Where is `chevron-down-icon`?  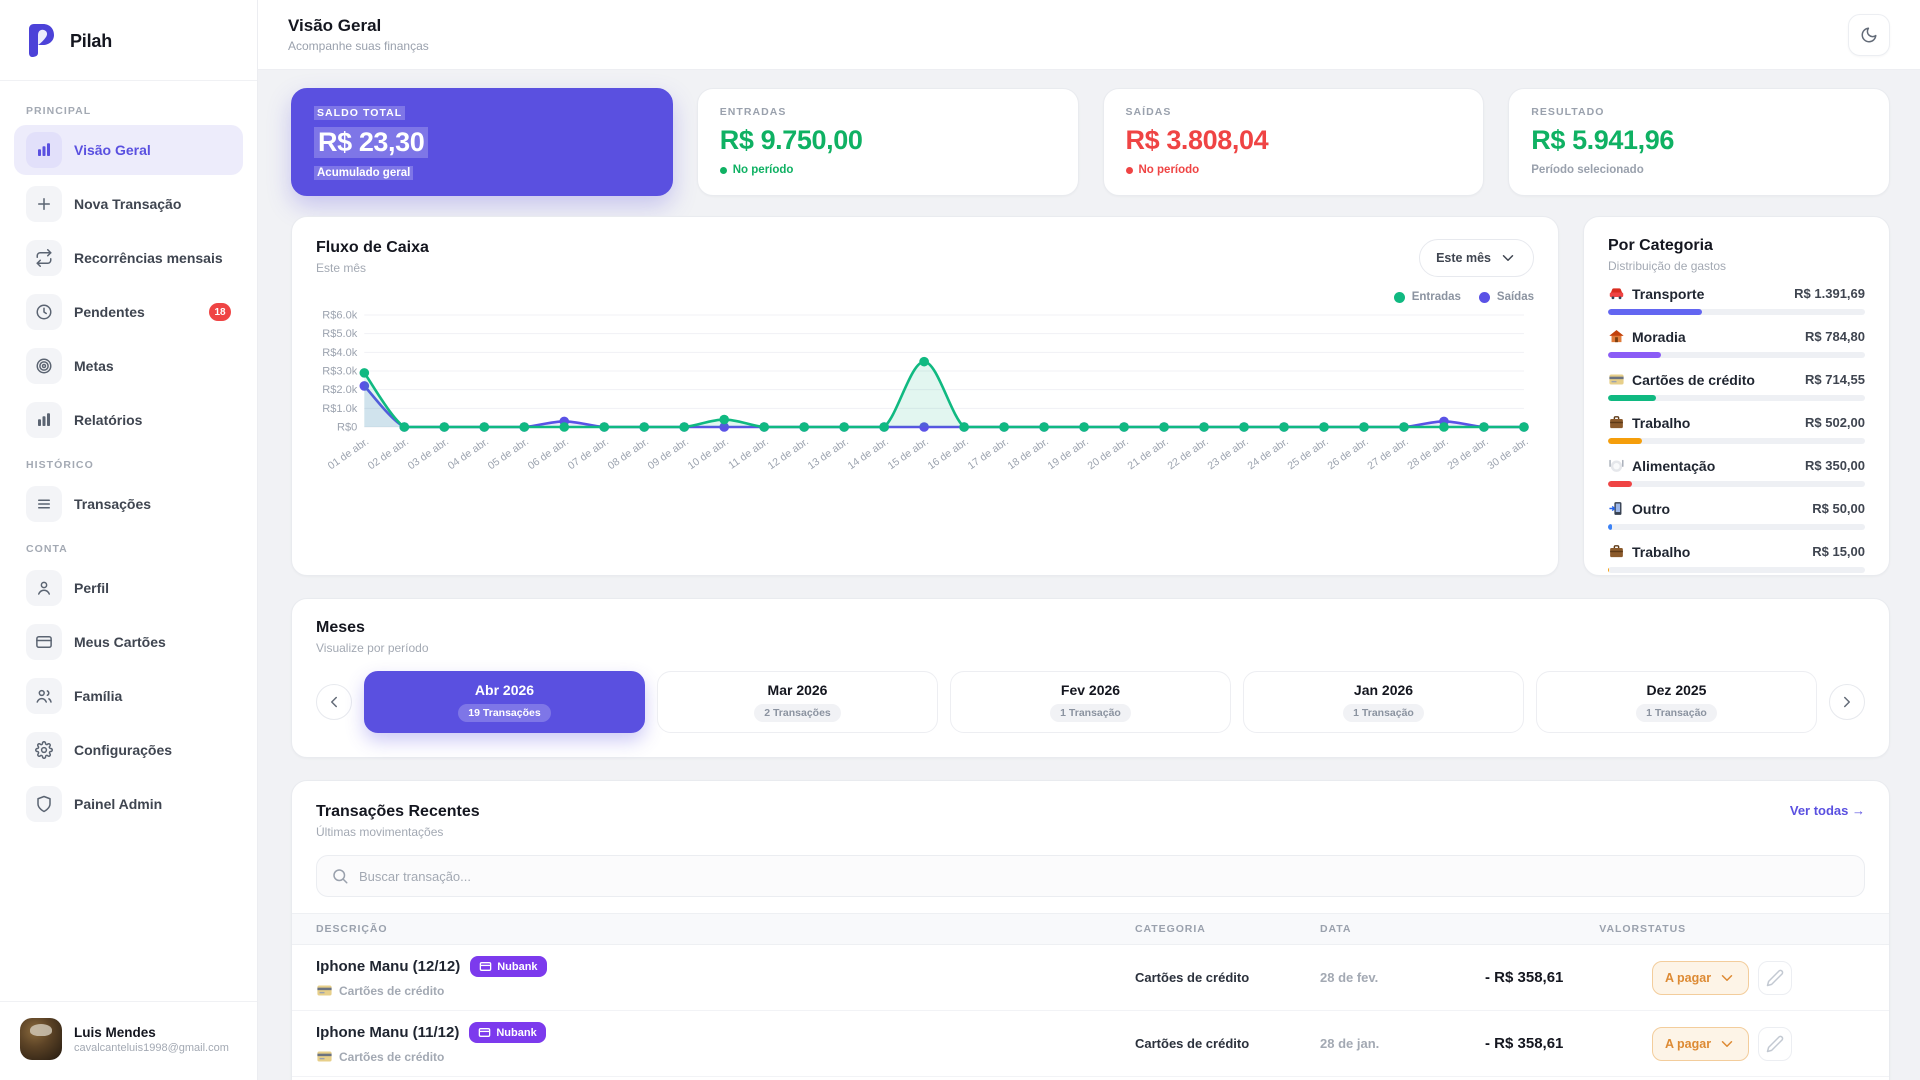
chevron-down-icon is located at coordinates (1727, 978).